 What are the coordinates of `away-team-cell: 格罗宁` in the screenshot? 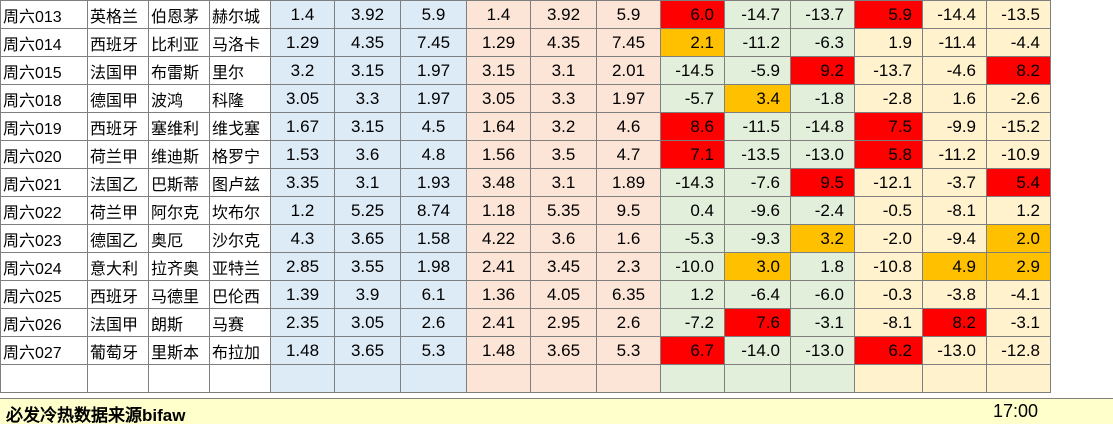 It's located at (240, 154).